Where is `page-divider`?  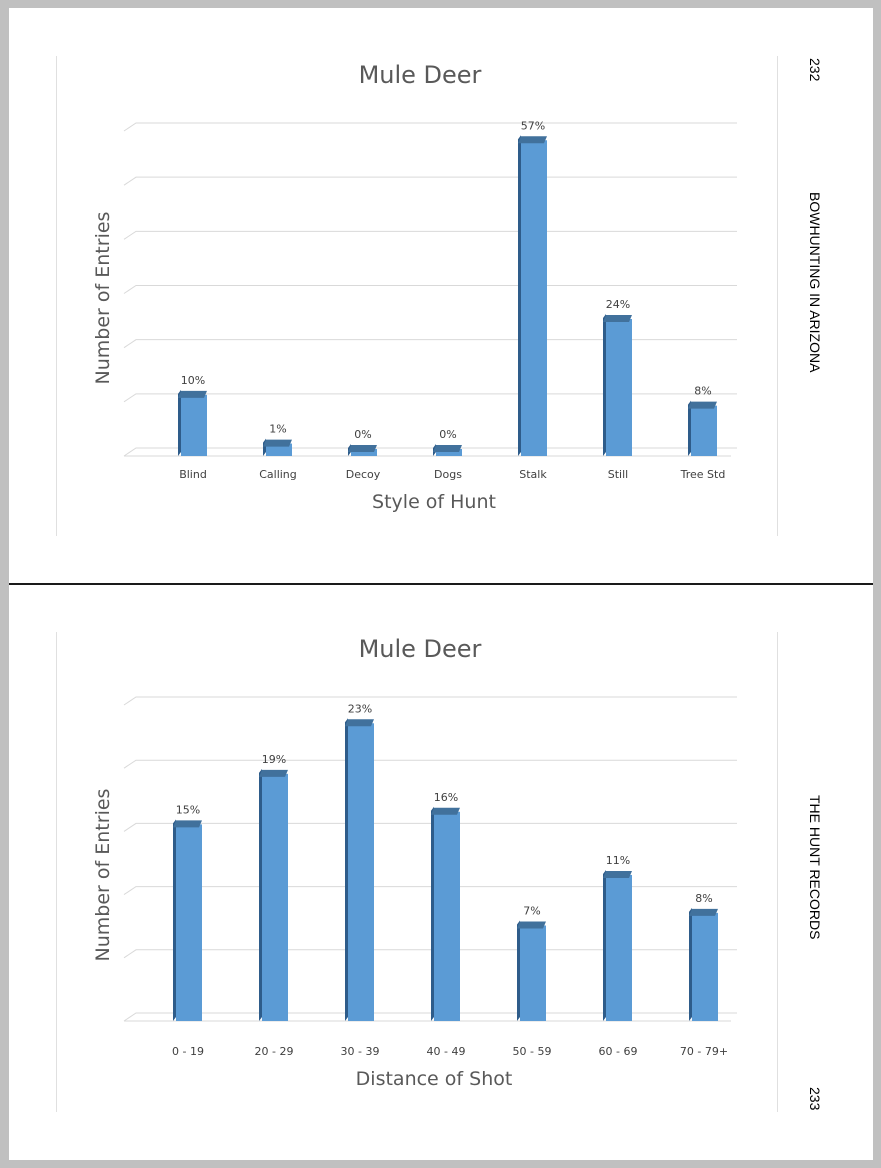 page-divider is located at coordinates (441, 584).